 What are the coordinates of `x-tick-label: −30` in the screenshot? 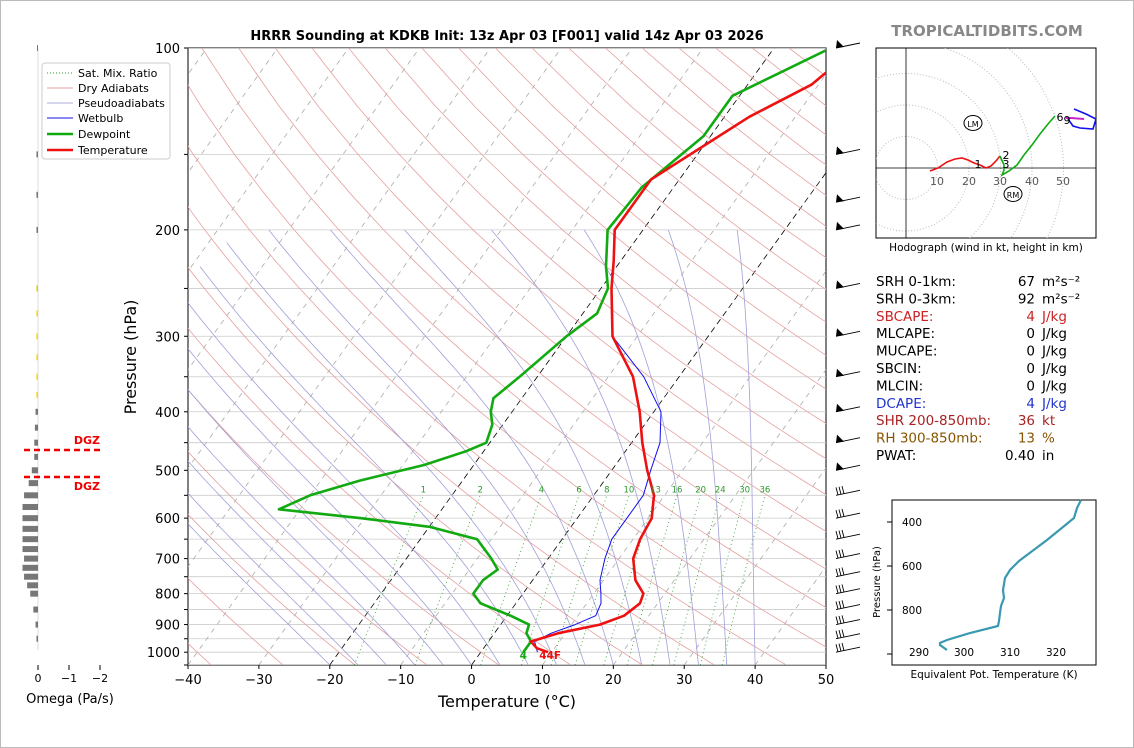 It's located at (258, 680).